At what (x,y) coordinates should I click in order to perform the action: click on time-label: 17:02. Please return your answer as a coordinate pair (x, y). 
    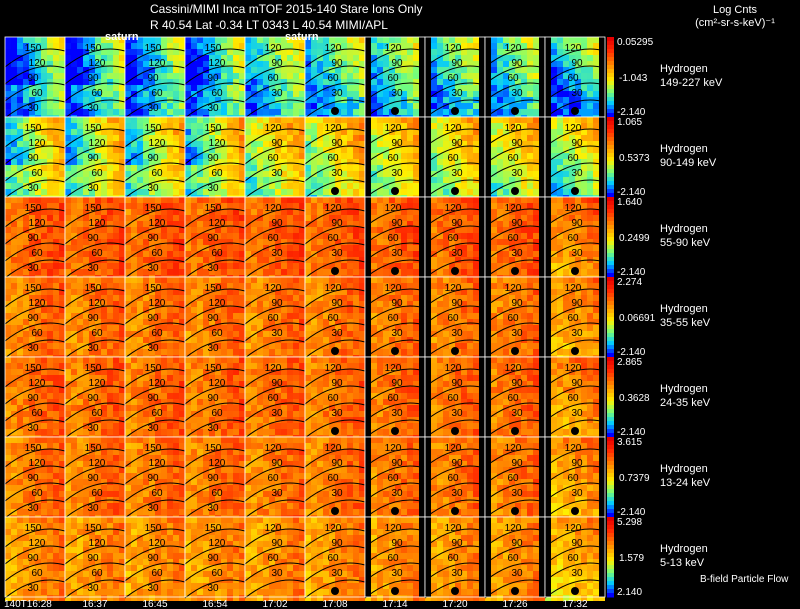
    Looking at the image, I should click on (274, 604).